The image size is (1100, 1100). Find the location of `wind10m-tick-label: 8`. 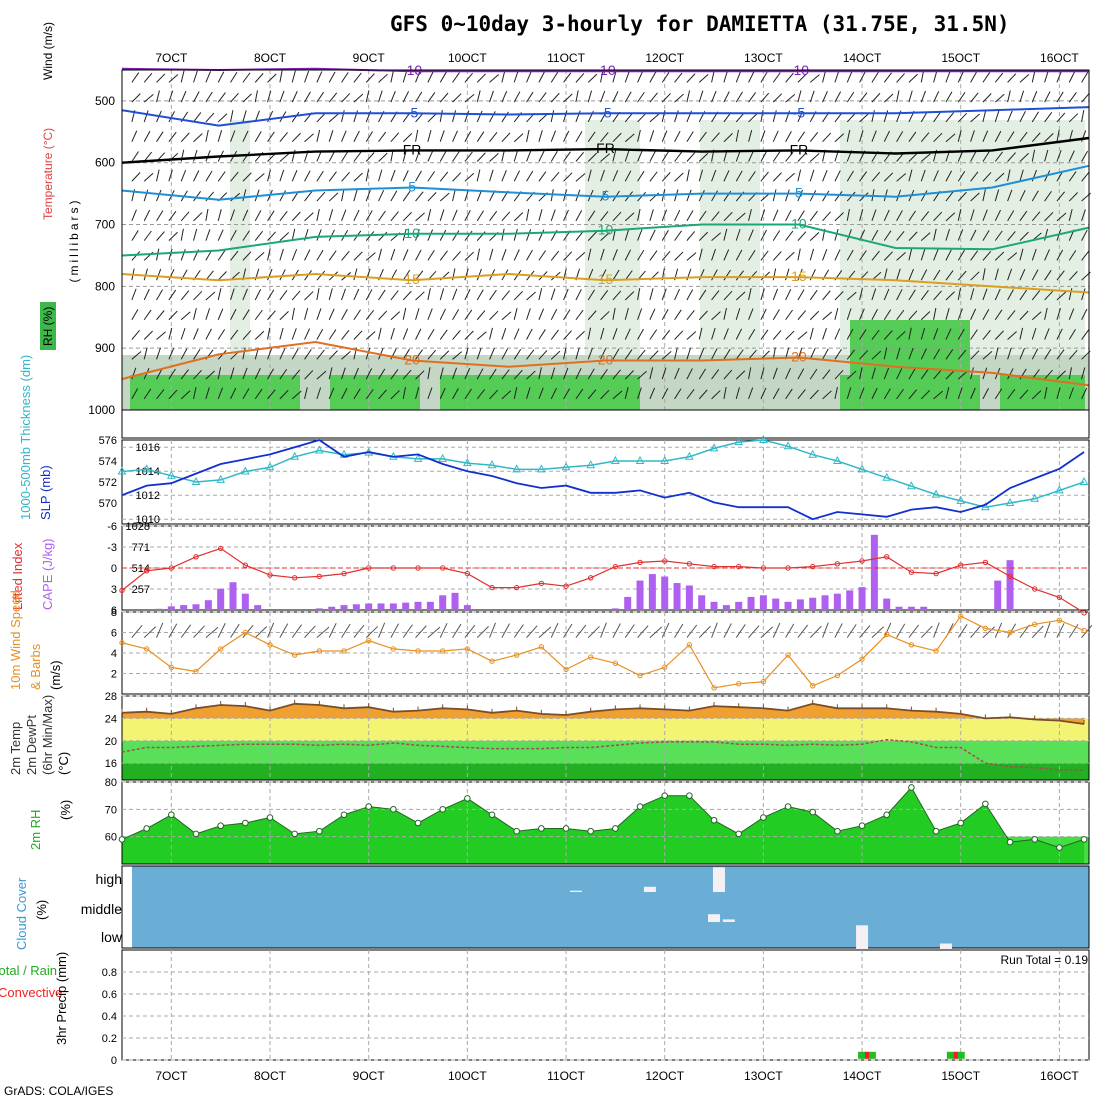

wind10m-tick-label: 8 is located at coordinates (114, 613).